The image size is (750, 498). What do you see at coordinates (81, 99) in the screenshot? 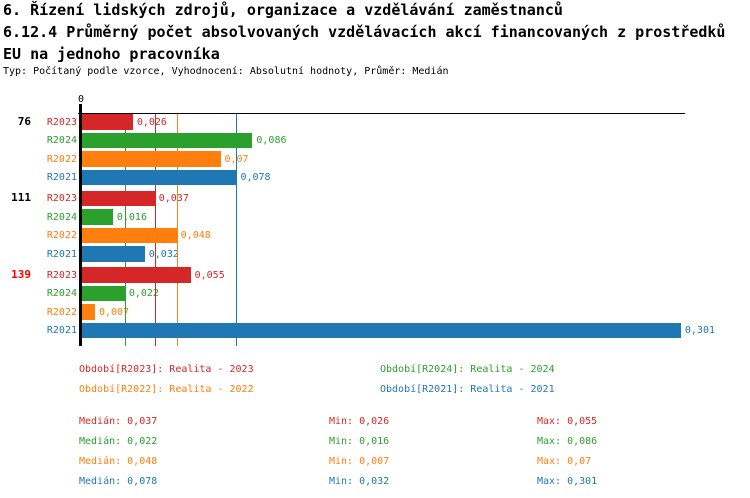
I see `axis-zero-tick-label: 0` at bounding box center [81, 99].